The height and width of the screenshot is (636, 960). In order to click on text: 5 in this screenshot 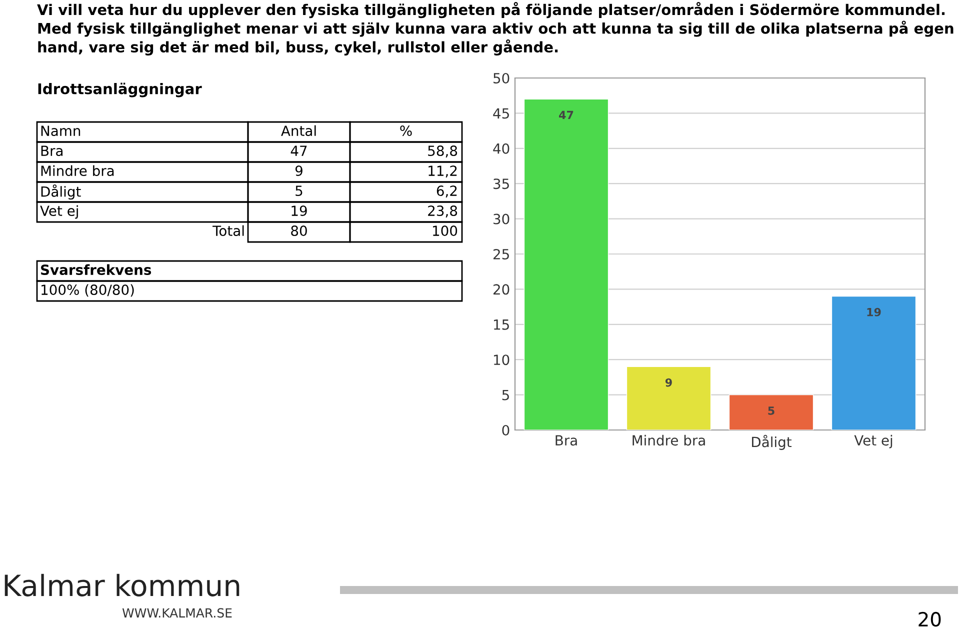, I will do `click(299, 191)`.